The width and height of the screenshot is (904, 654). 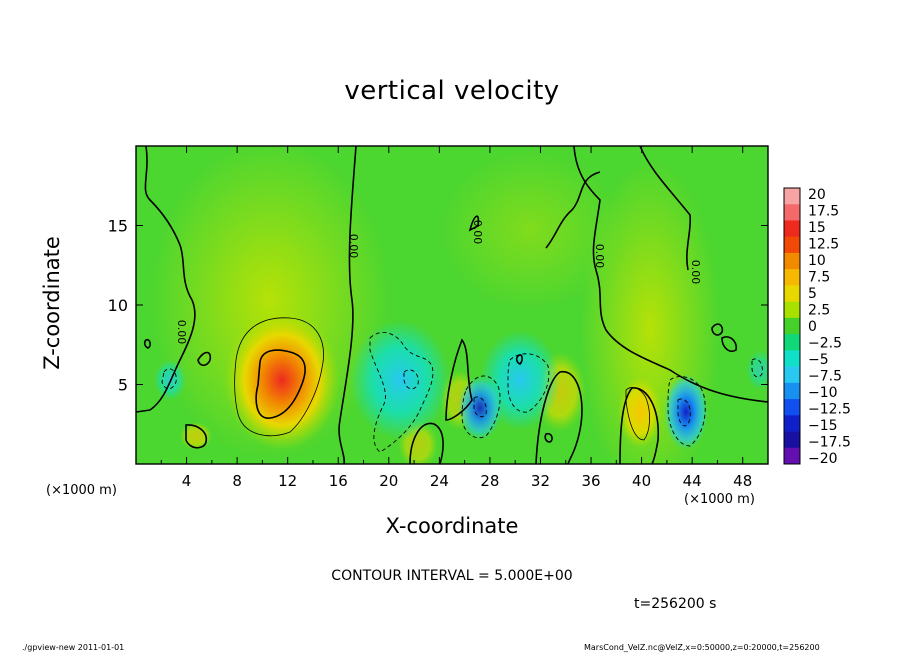 What do you see at coordinates (819, 278) in the screenshot?
I see `colorbar-label: 7.5` at bounding box center [819, 278].